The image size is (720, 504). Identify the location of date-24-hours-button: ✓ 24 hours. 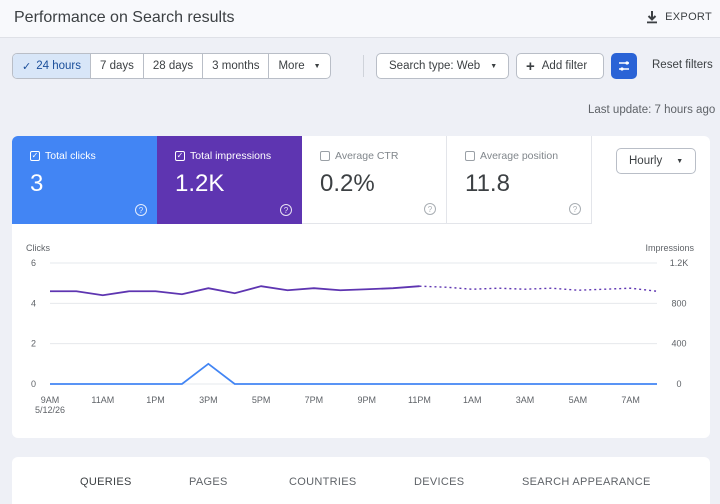
(52, 66).